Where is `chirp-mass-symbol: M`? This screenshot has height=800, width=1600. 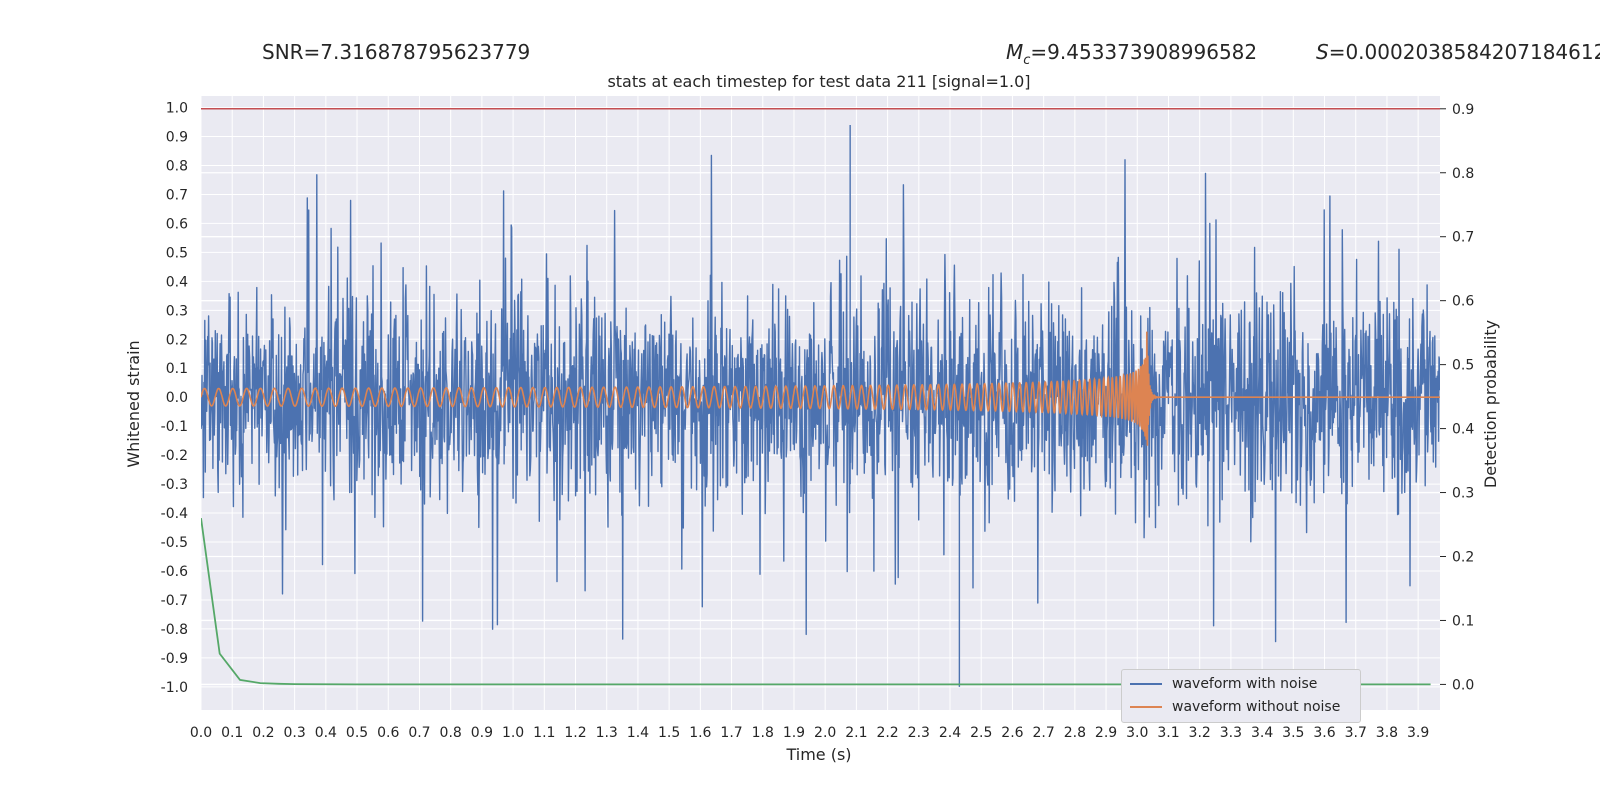
chirp-mass-symbol: M is located at coordinates (1015, 52).